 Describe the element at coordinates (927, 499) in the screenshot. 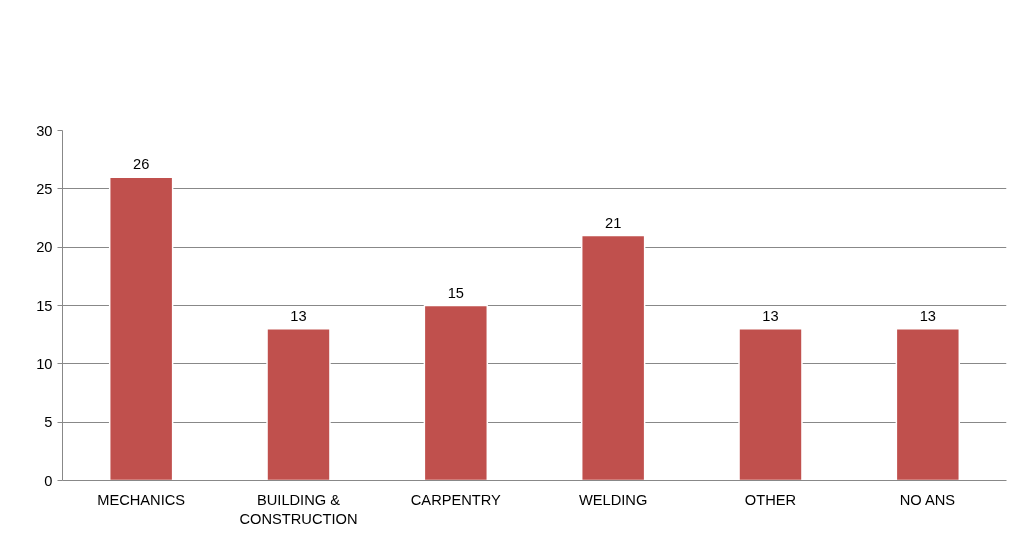

I see `x-tick-label: NO ANS` at that location.